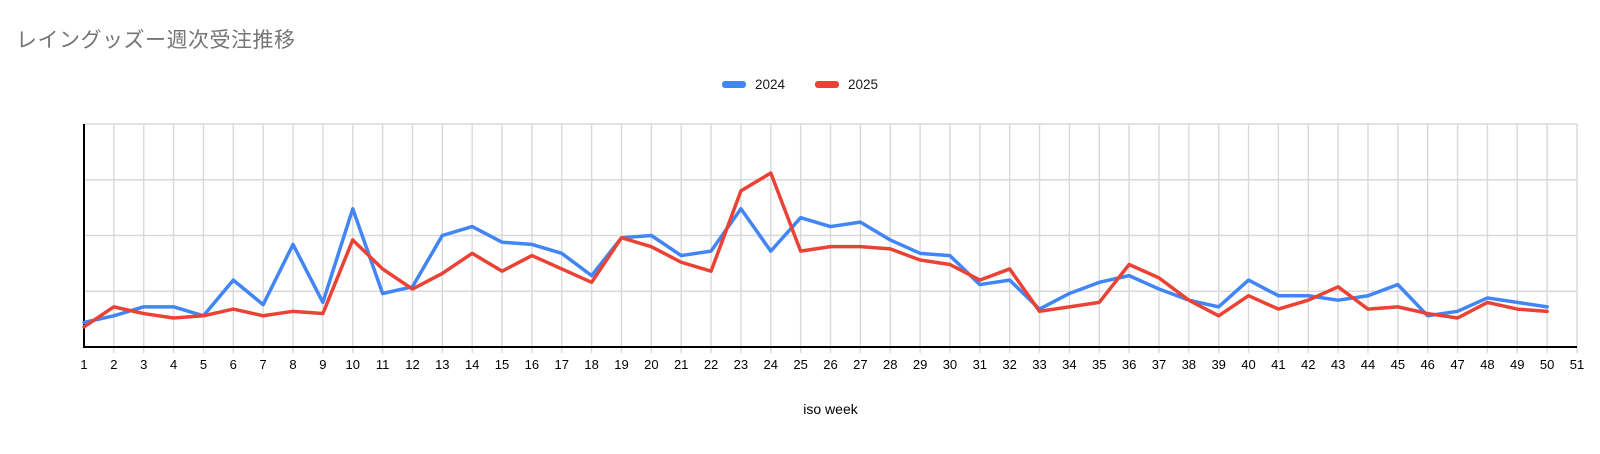  Describe the element at coordinates (1218, 364) in the screenshot. I see `x-tick-label: 39` at that location.